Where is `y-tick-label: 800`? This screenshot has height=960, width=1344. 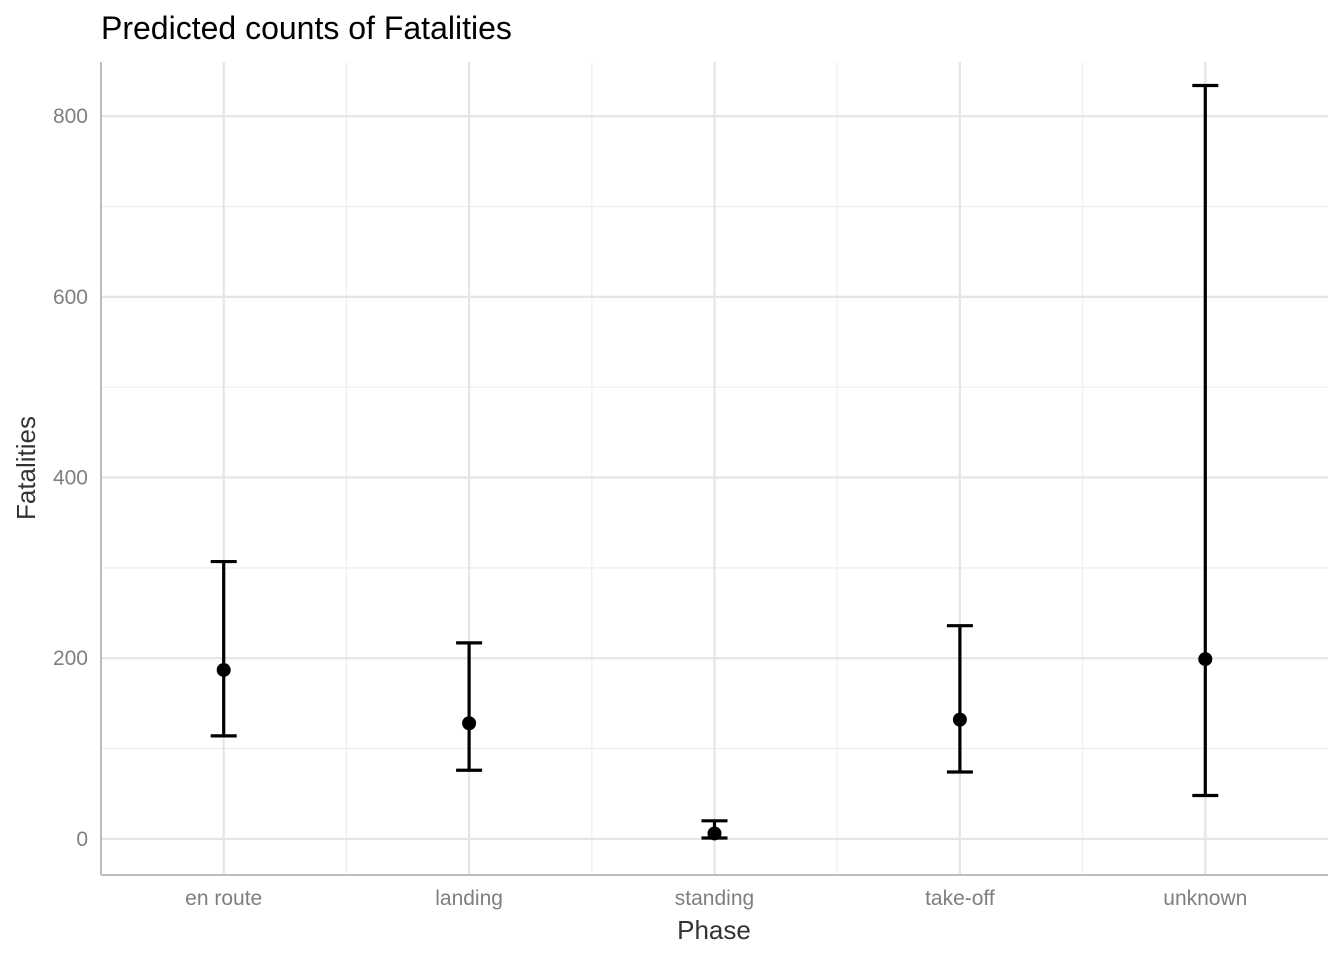 y-tick-label: 800 is located at coordinates (70, 116).